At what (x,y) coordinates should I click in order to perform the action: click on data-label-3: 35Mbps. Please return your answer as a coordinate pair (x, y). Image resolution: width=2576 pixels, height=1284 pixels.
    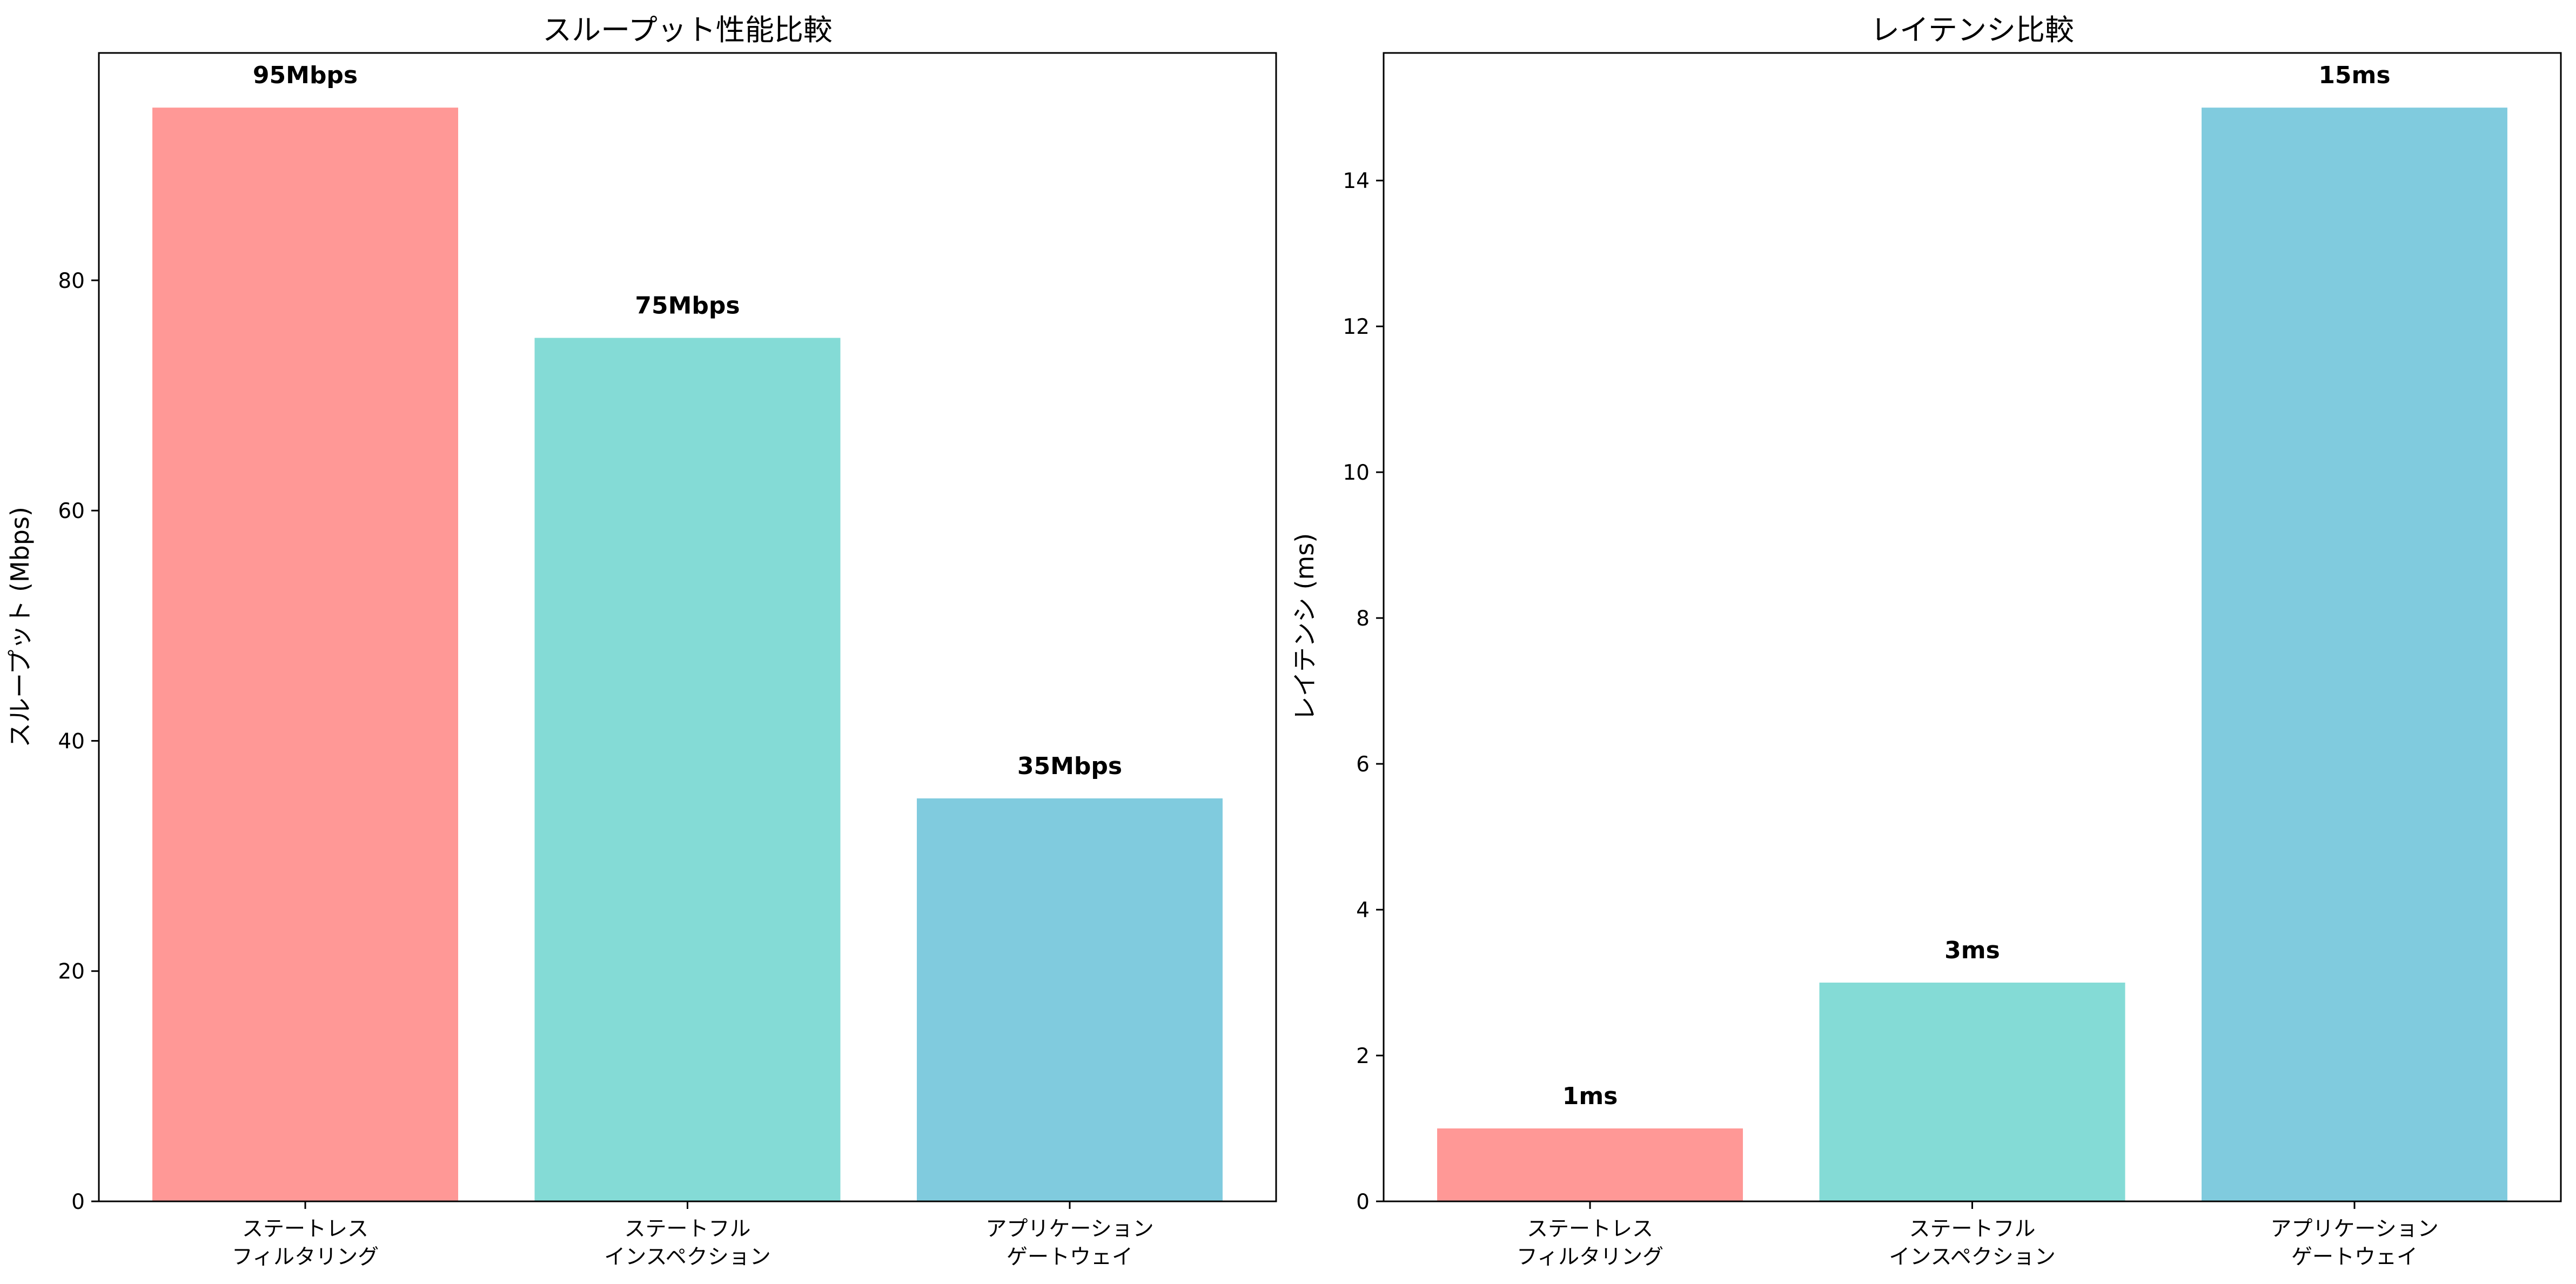
    Looking at the image, I should click on (1069, 766).